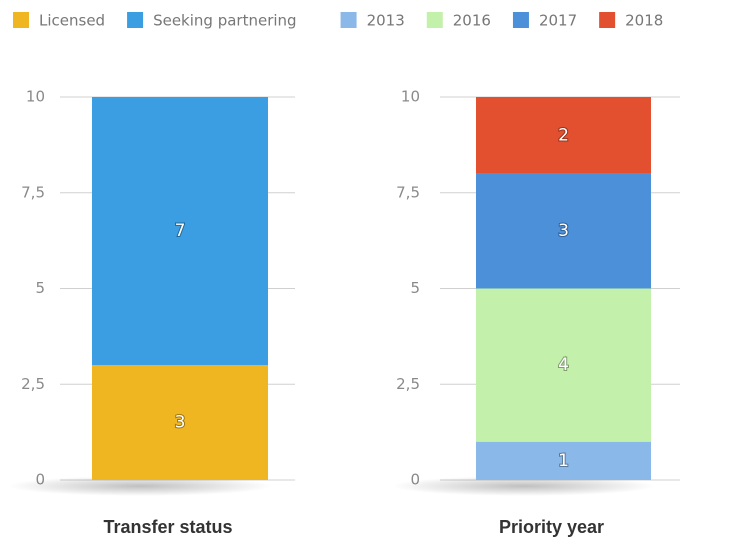 This screenshot has height=542, width=729. I want to click on legend-label: 2013, so click(386, 21).